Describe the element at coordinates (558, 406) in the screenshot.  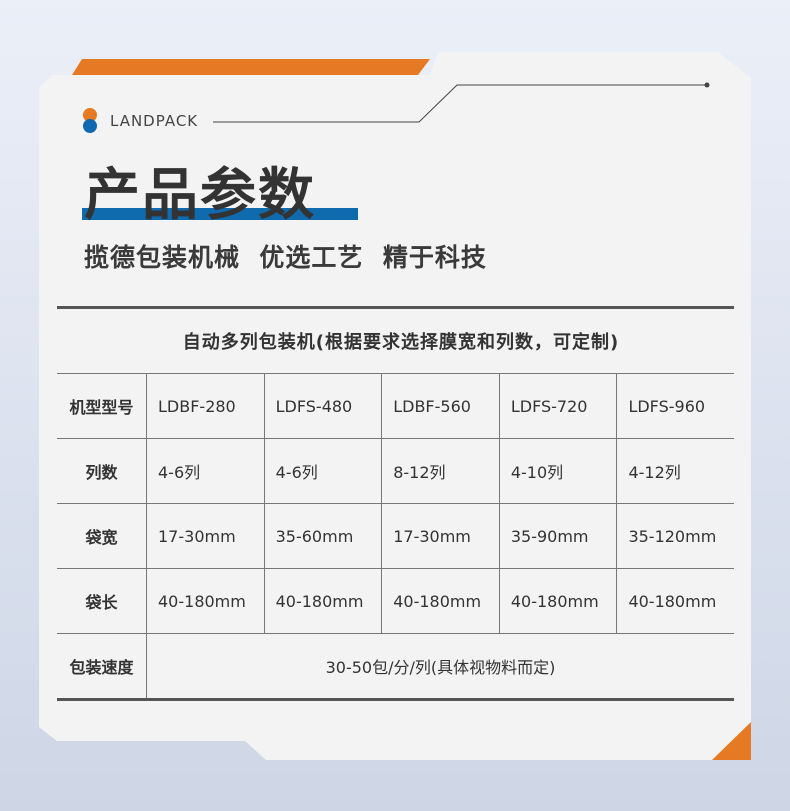
I see `cell: LDFS-720` at that location.